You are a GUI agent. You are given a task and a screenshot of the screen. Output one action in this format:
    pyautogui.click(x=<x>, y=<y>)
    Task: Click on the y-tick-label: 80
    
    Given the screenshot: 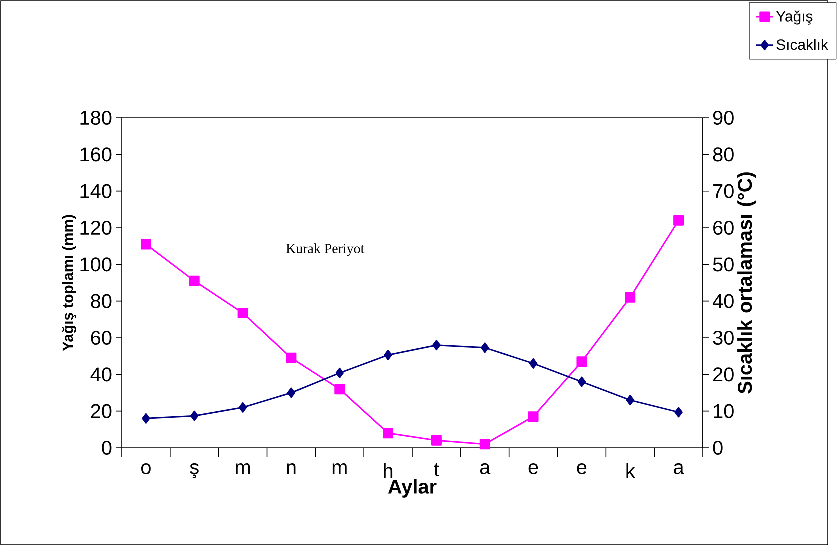 What is the action you would take?
    pyautogui.click(x=101, y=301)
    